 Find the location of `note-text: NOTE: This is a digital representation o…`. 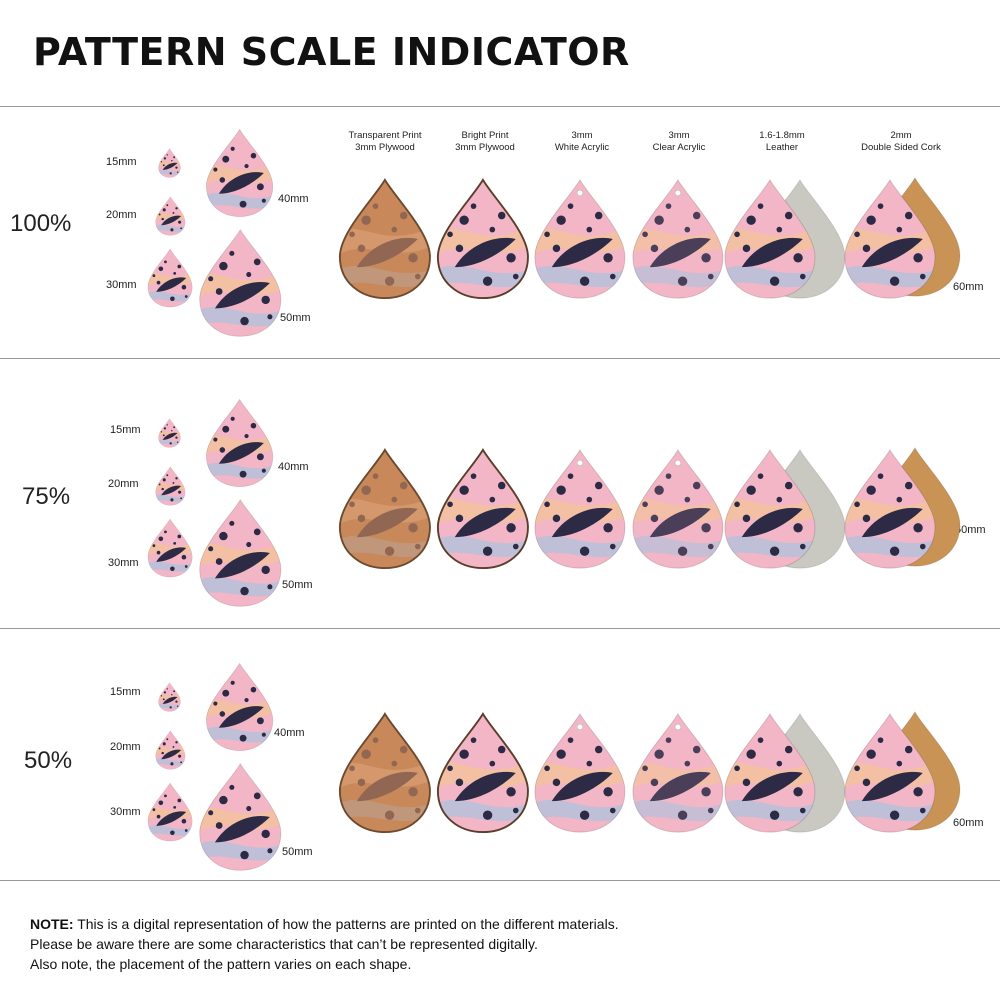

note-text: NOTE: This is a digital representation o… is located at coordinates (324, 944).